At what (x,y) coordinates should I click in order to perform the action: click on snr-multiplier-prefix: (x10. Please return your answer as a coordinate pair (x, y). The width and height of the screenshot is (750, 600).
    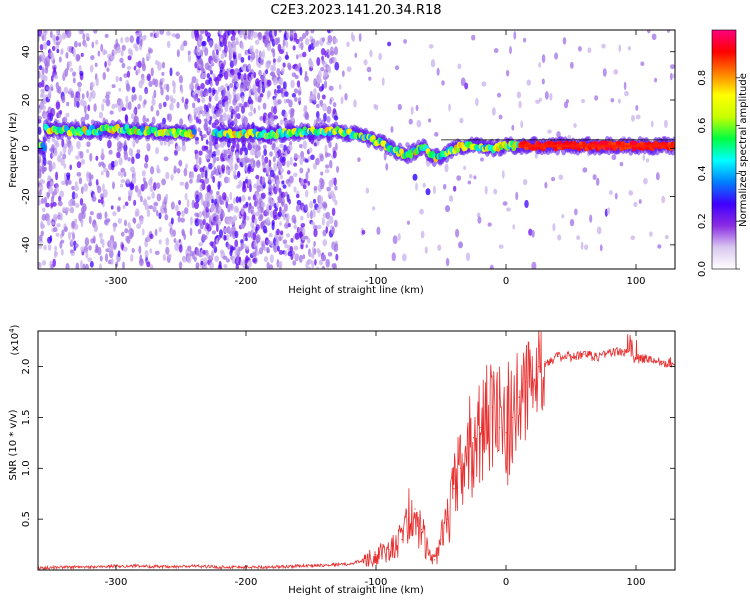
    Looking at the image, I should click on (15, 344).